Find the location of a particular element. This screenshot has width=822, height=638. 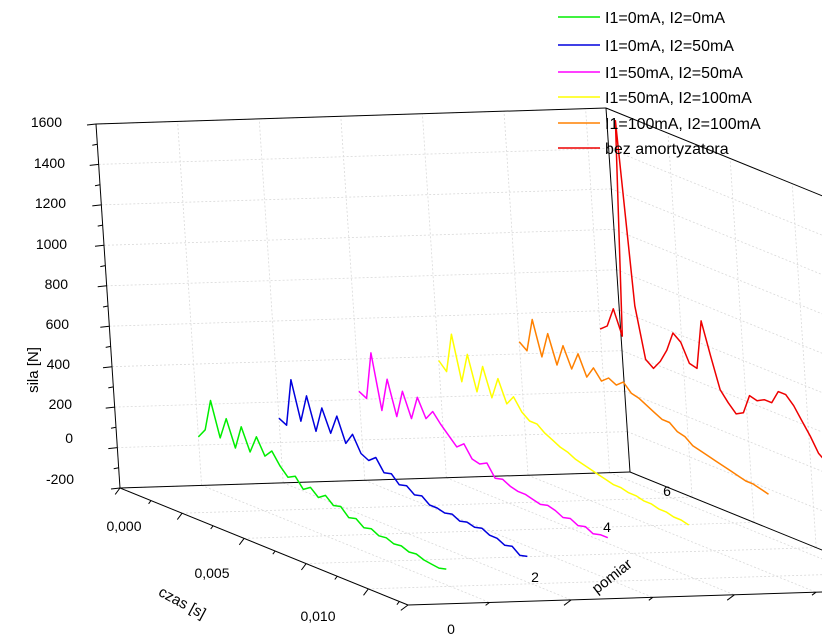

legend-label: bez amortyzatora is located at coordinates (667, 149).